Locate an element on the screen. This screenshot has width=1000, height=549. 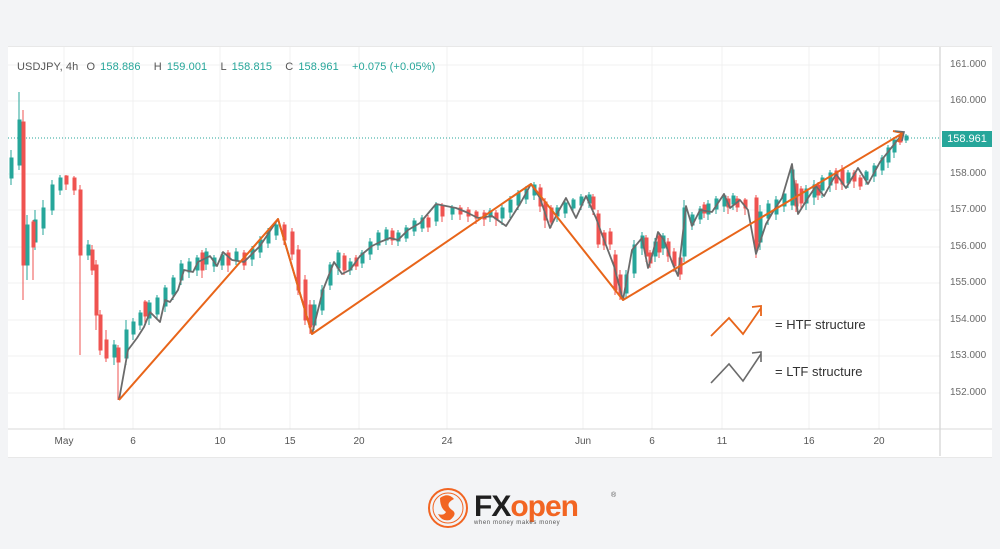
top-band is located at coordinates (500, 22).